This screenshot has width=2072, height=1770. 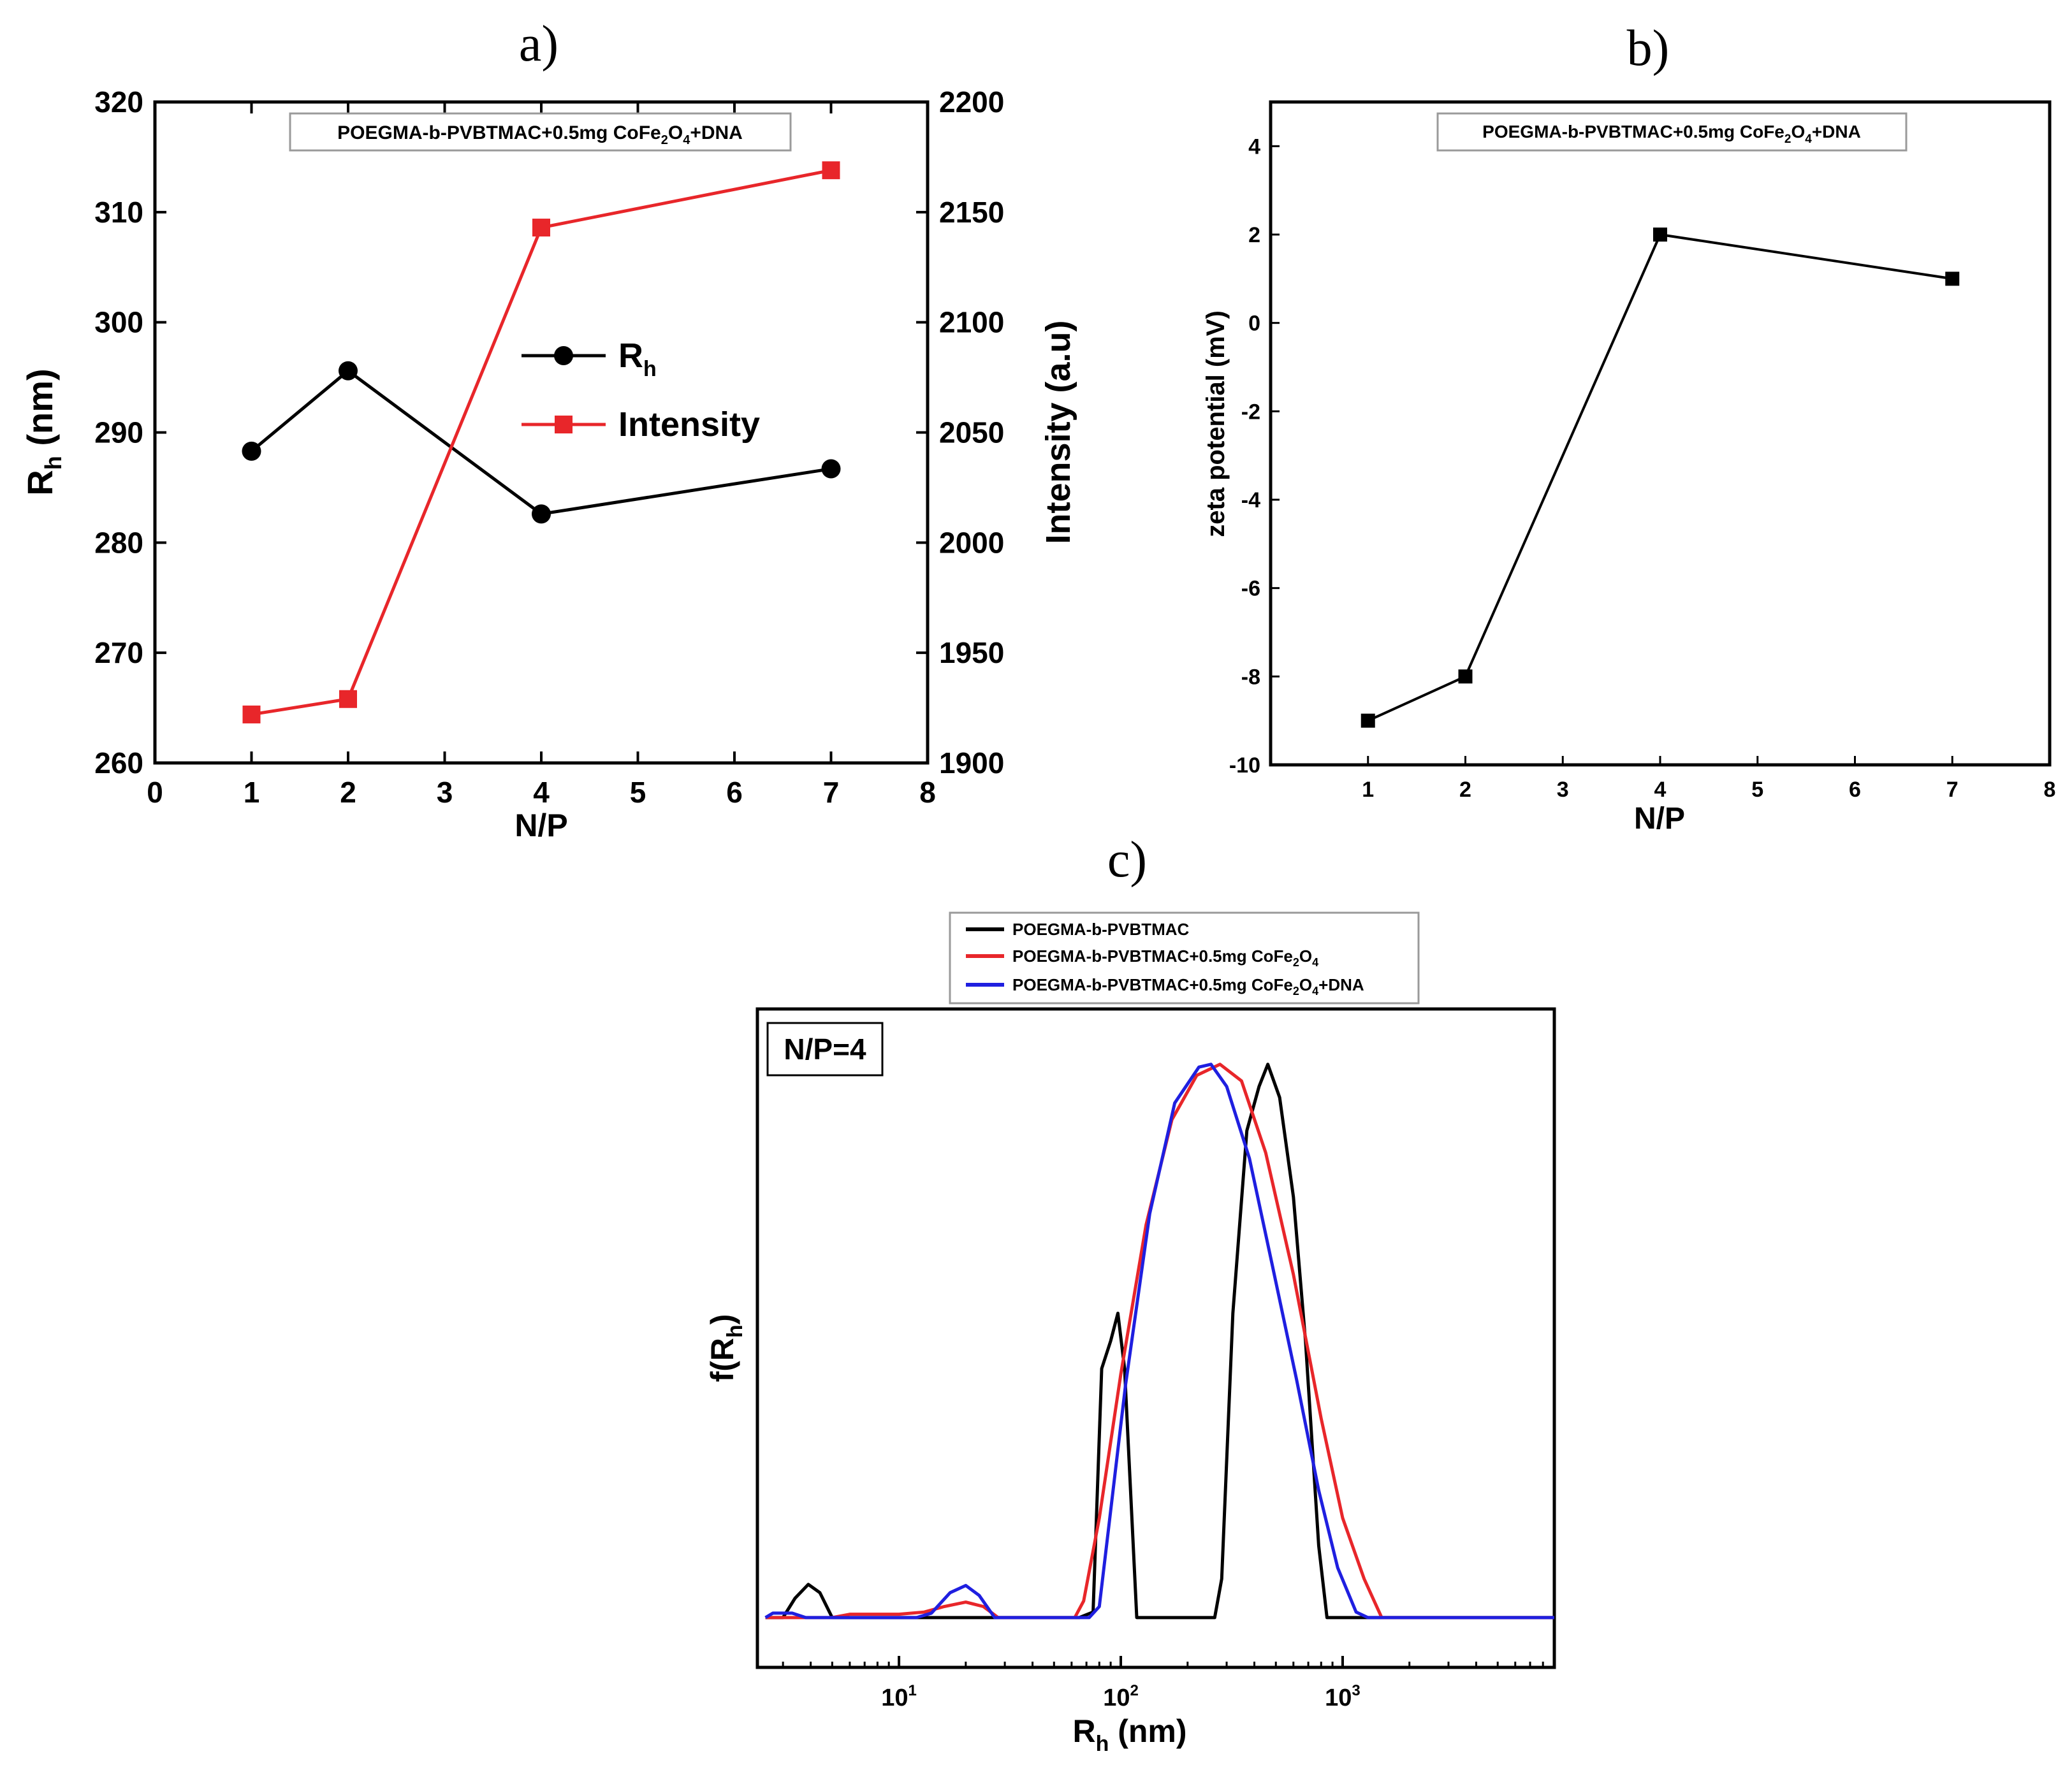 I want to click on y-tick-label: -4, so click(x=1250, y=500).